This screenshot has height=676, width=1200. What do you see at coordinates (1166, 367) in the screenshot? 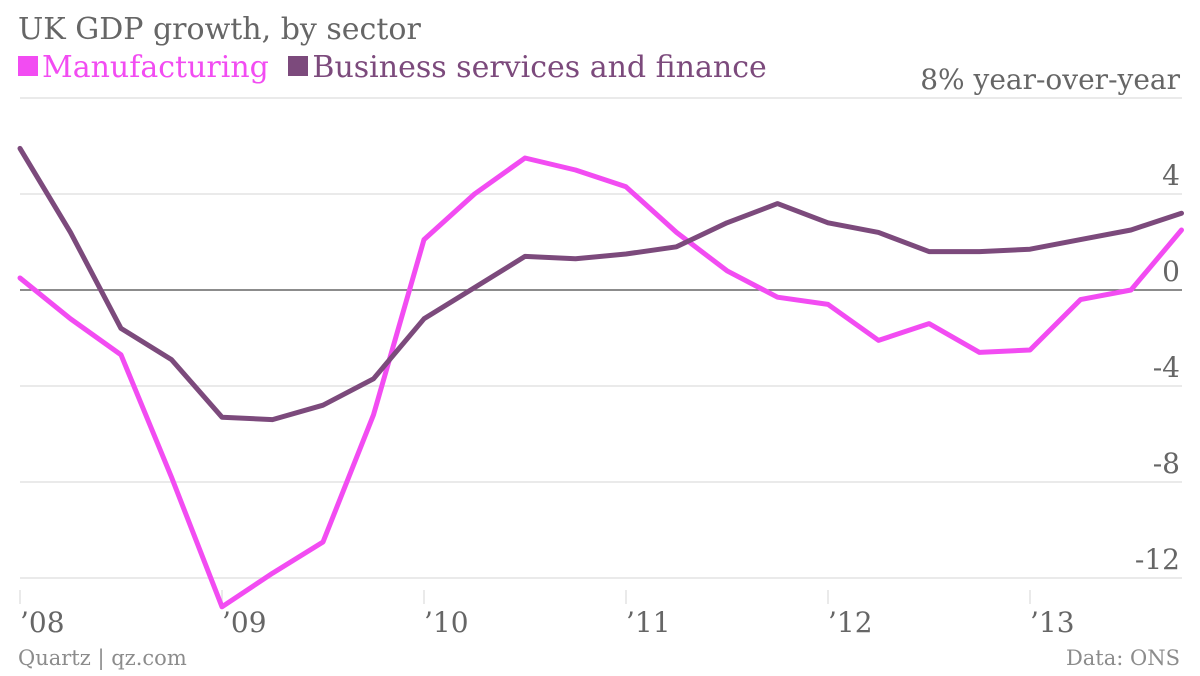
I see `y-tick-label: -4` at bounding box center [1166, 367].